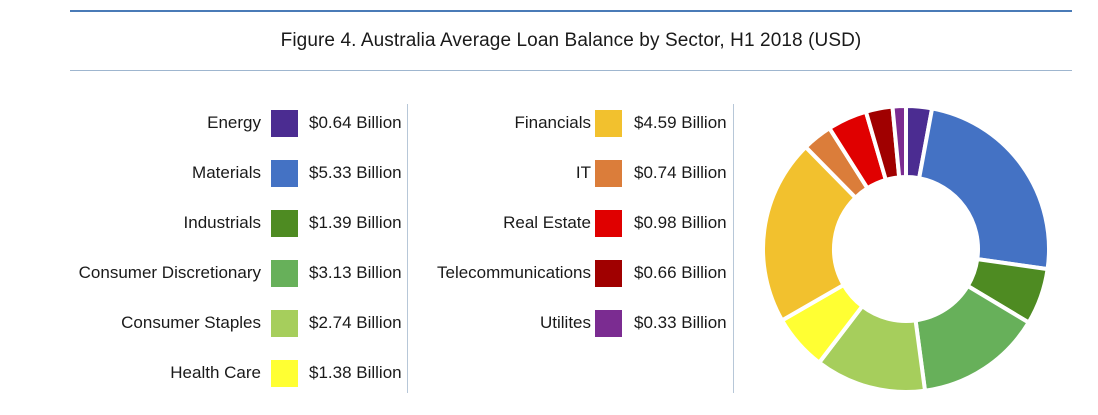 This screenshot has height=415, width=1098. I want to click on legend-label: Consumer Discretionary, so click(169, 272).